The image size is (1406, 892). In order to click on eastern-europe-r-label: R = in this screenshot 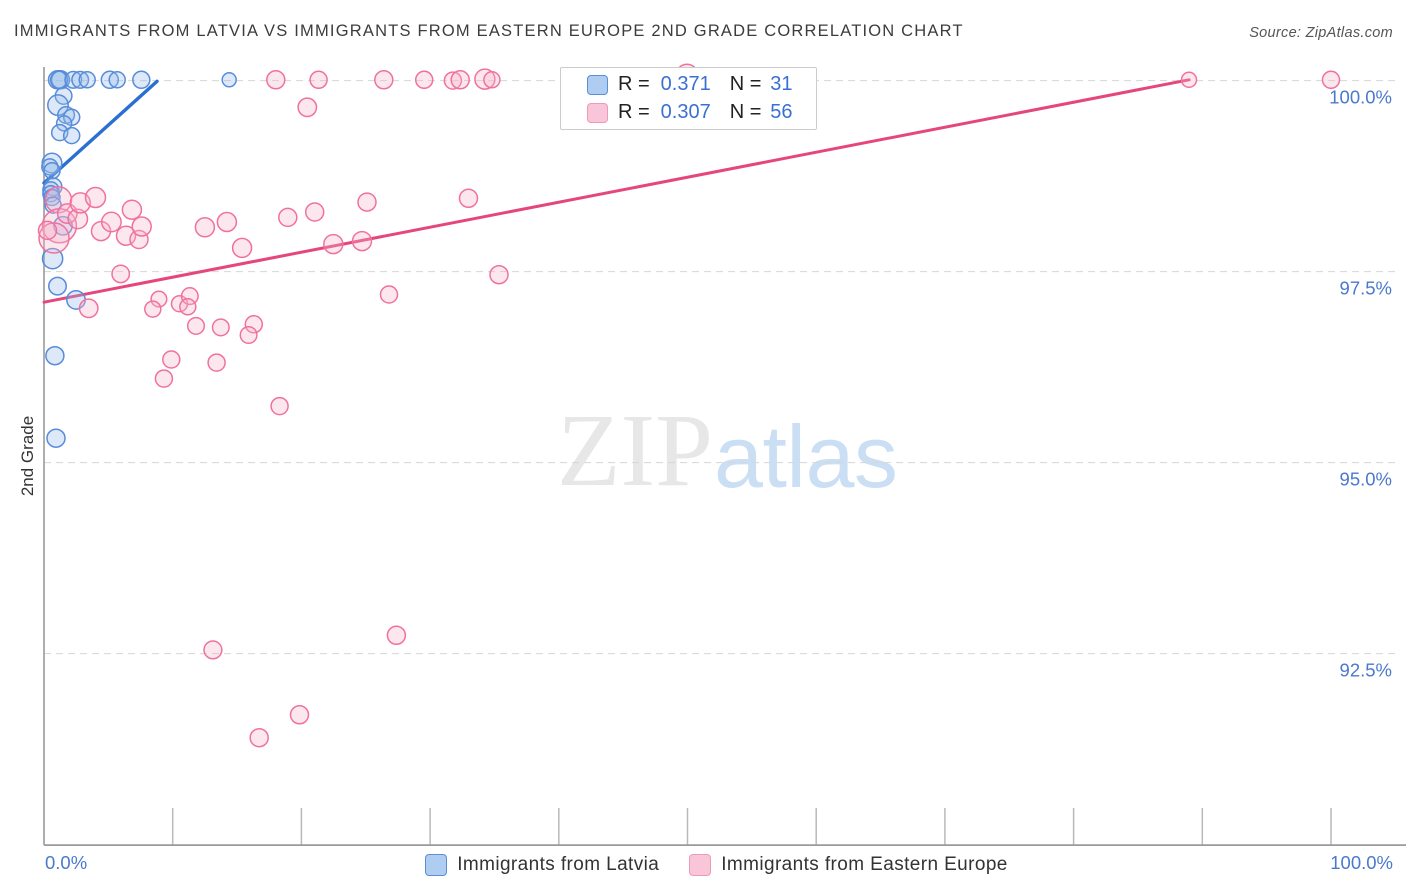, I will do `click(634, 112)`.